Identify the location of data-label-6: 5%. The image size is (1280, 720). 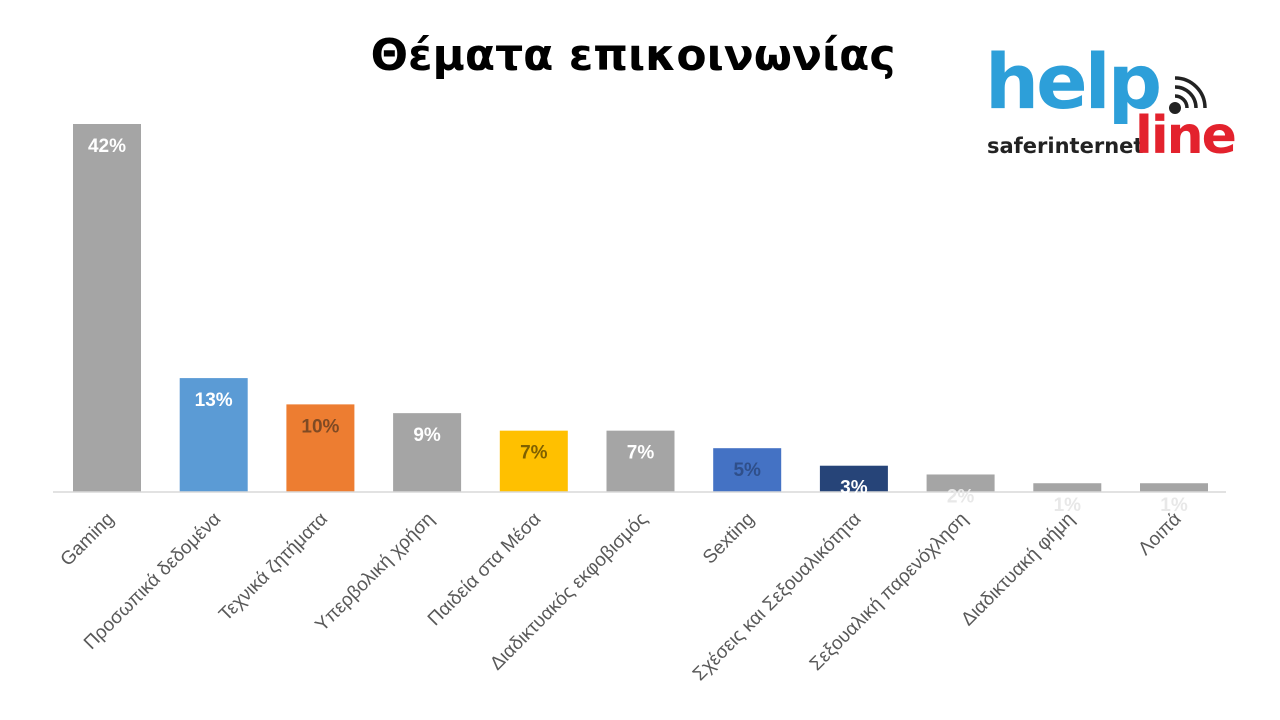
(747, 470).